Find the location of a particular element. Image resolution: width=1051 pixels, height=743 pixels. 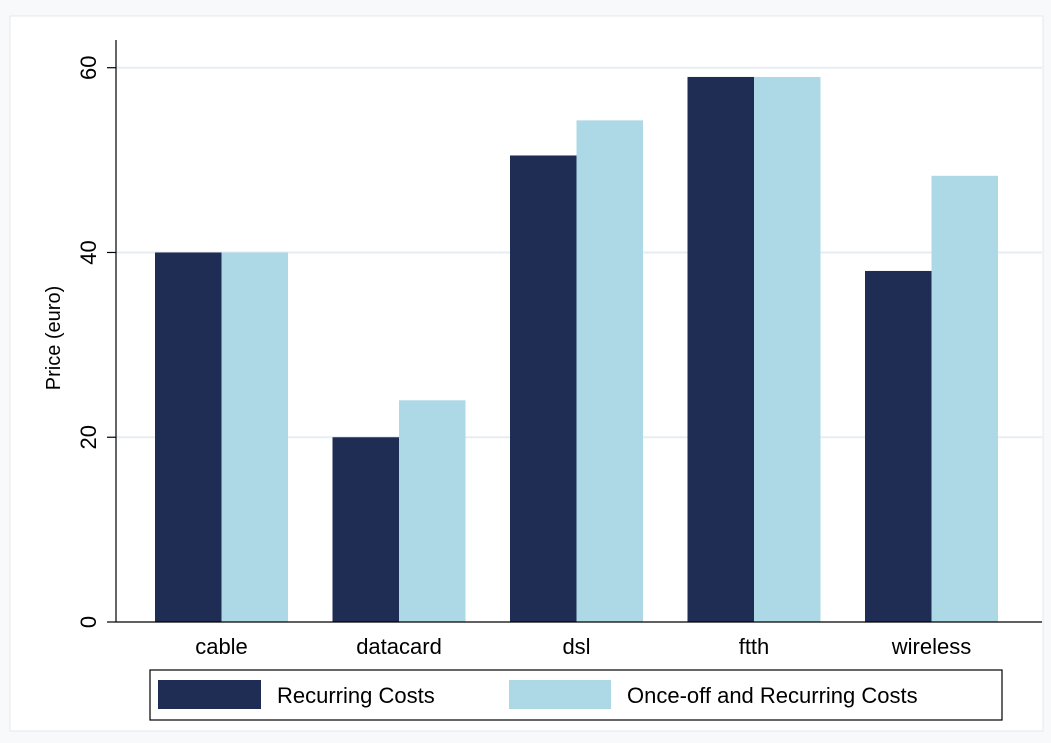

bar-dsl-once-off-and-recurring is located at coordinates (609, 371).